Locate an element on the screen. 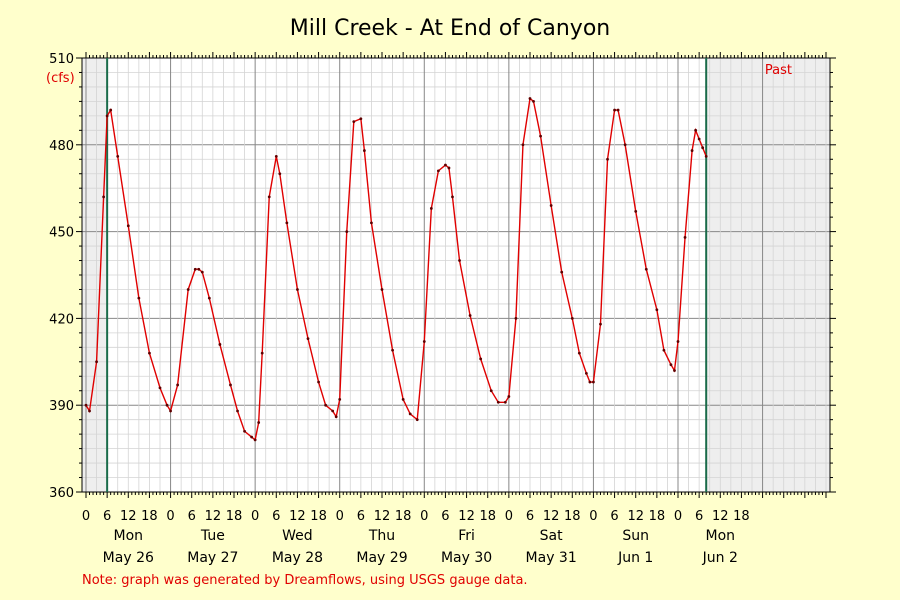 The width and height of the screenshot is (900, 600). y-tick-label: 390 is located at coordinates (61, 406).